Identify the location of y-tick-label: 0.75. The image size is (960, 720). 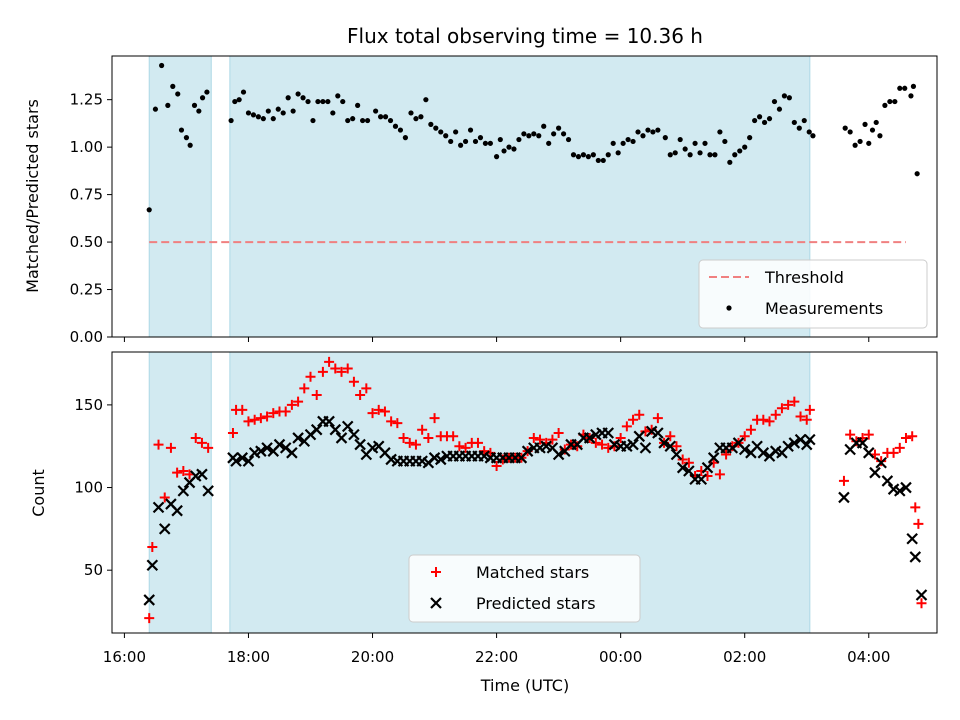
(86, 195).